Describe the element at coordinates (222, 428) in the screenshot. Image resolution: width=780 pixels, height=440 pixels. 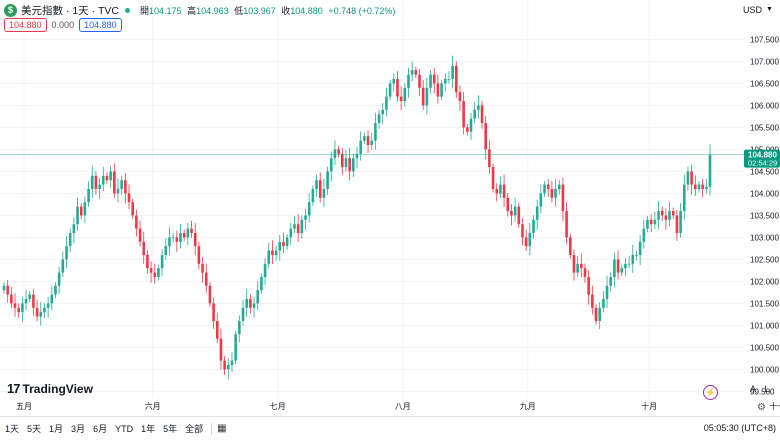
I see `calendar-icon: ▦` at that location.